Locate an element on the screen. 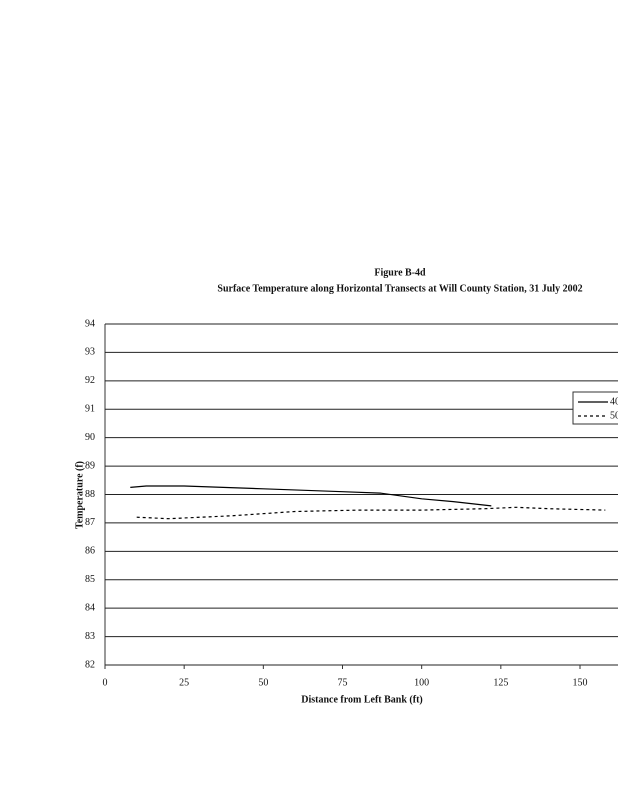 The height and width of the screenshot is (800, 618). x-tick-label: 25 is located at coordinates (184, 682).